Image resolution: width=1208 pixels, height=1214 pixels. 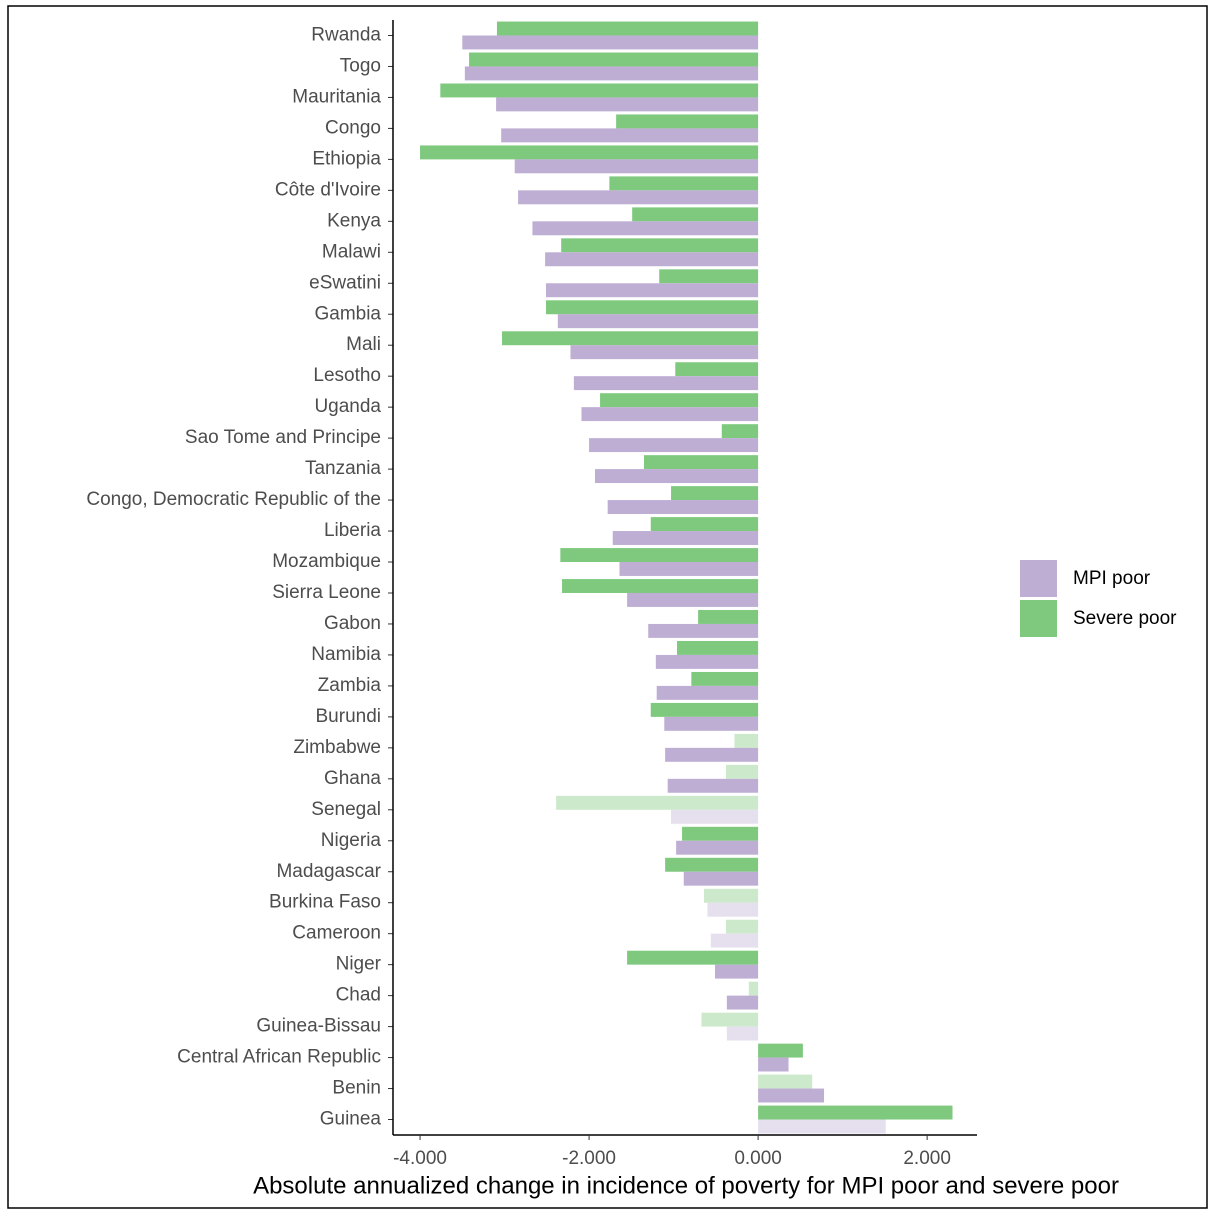 What do you see at coordinates (356, 1088) in the screenshot?
I see `y-tick-label: Benin` at bounding box center [356, 1088].